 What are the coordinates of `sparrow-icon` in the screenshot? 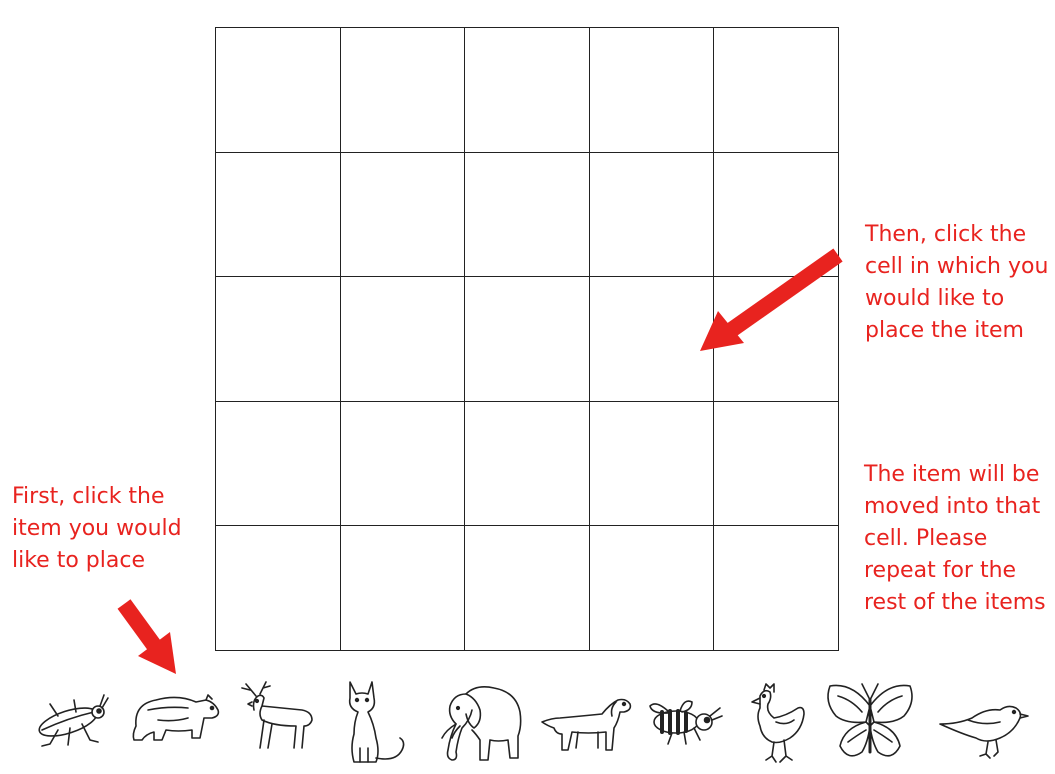 It's located at (984, 732).